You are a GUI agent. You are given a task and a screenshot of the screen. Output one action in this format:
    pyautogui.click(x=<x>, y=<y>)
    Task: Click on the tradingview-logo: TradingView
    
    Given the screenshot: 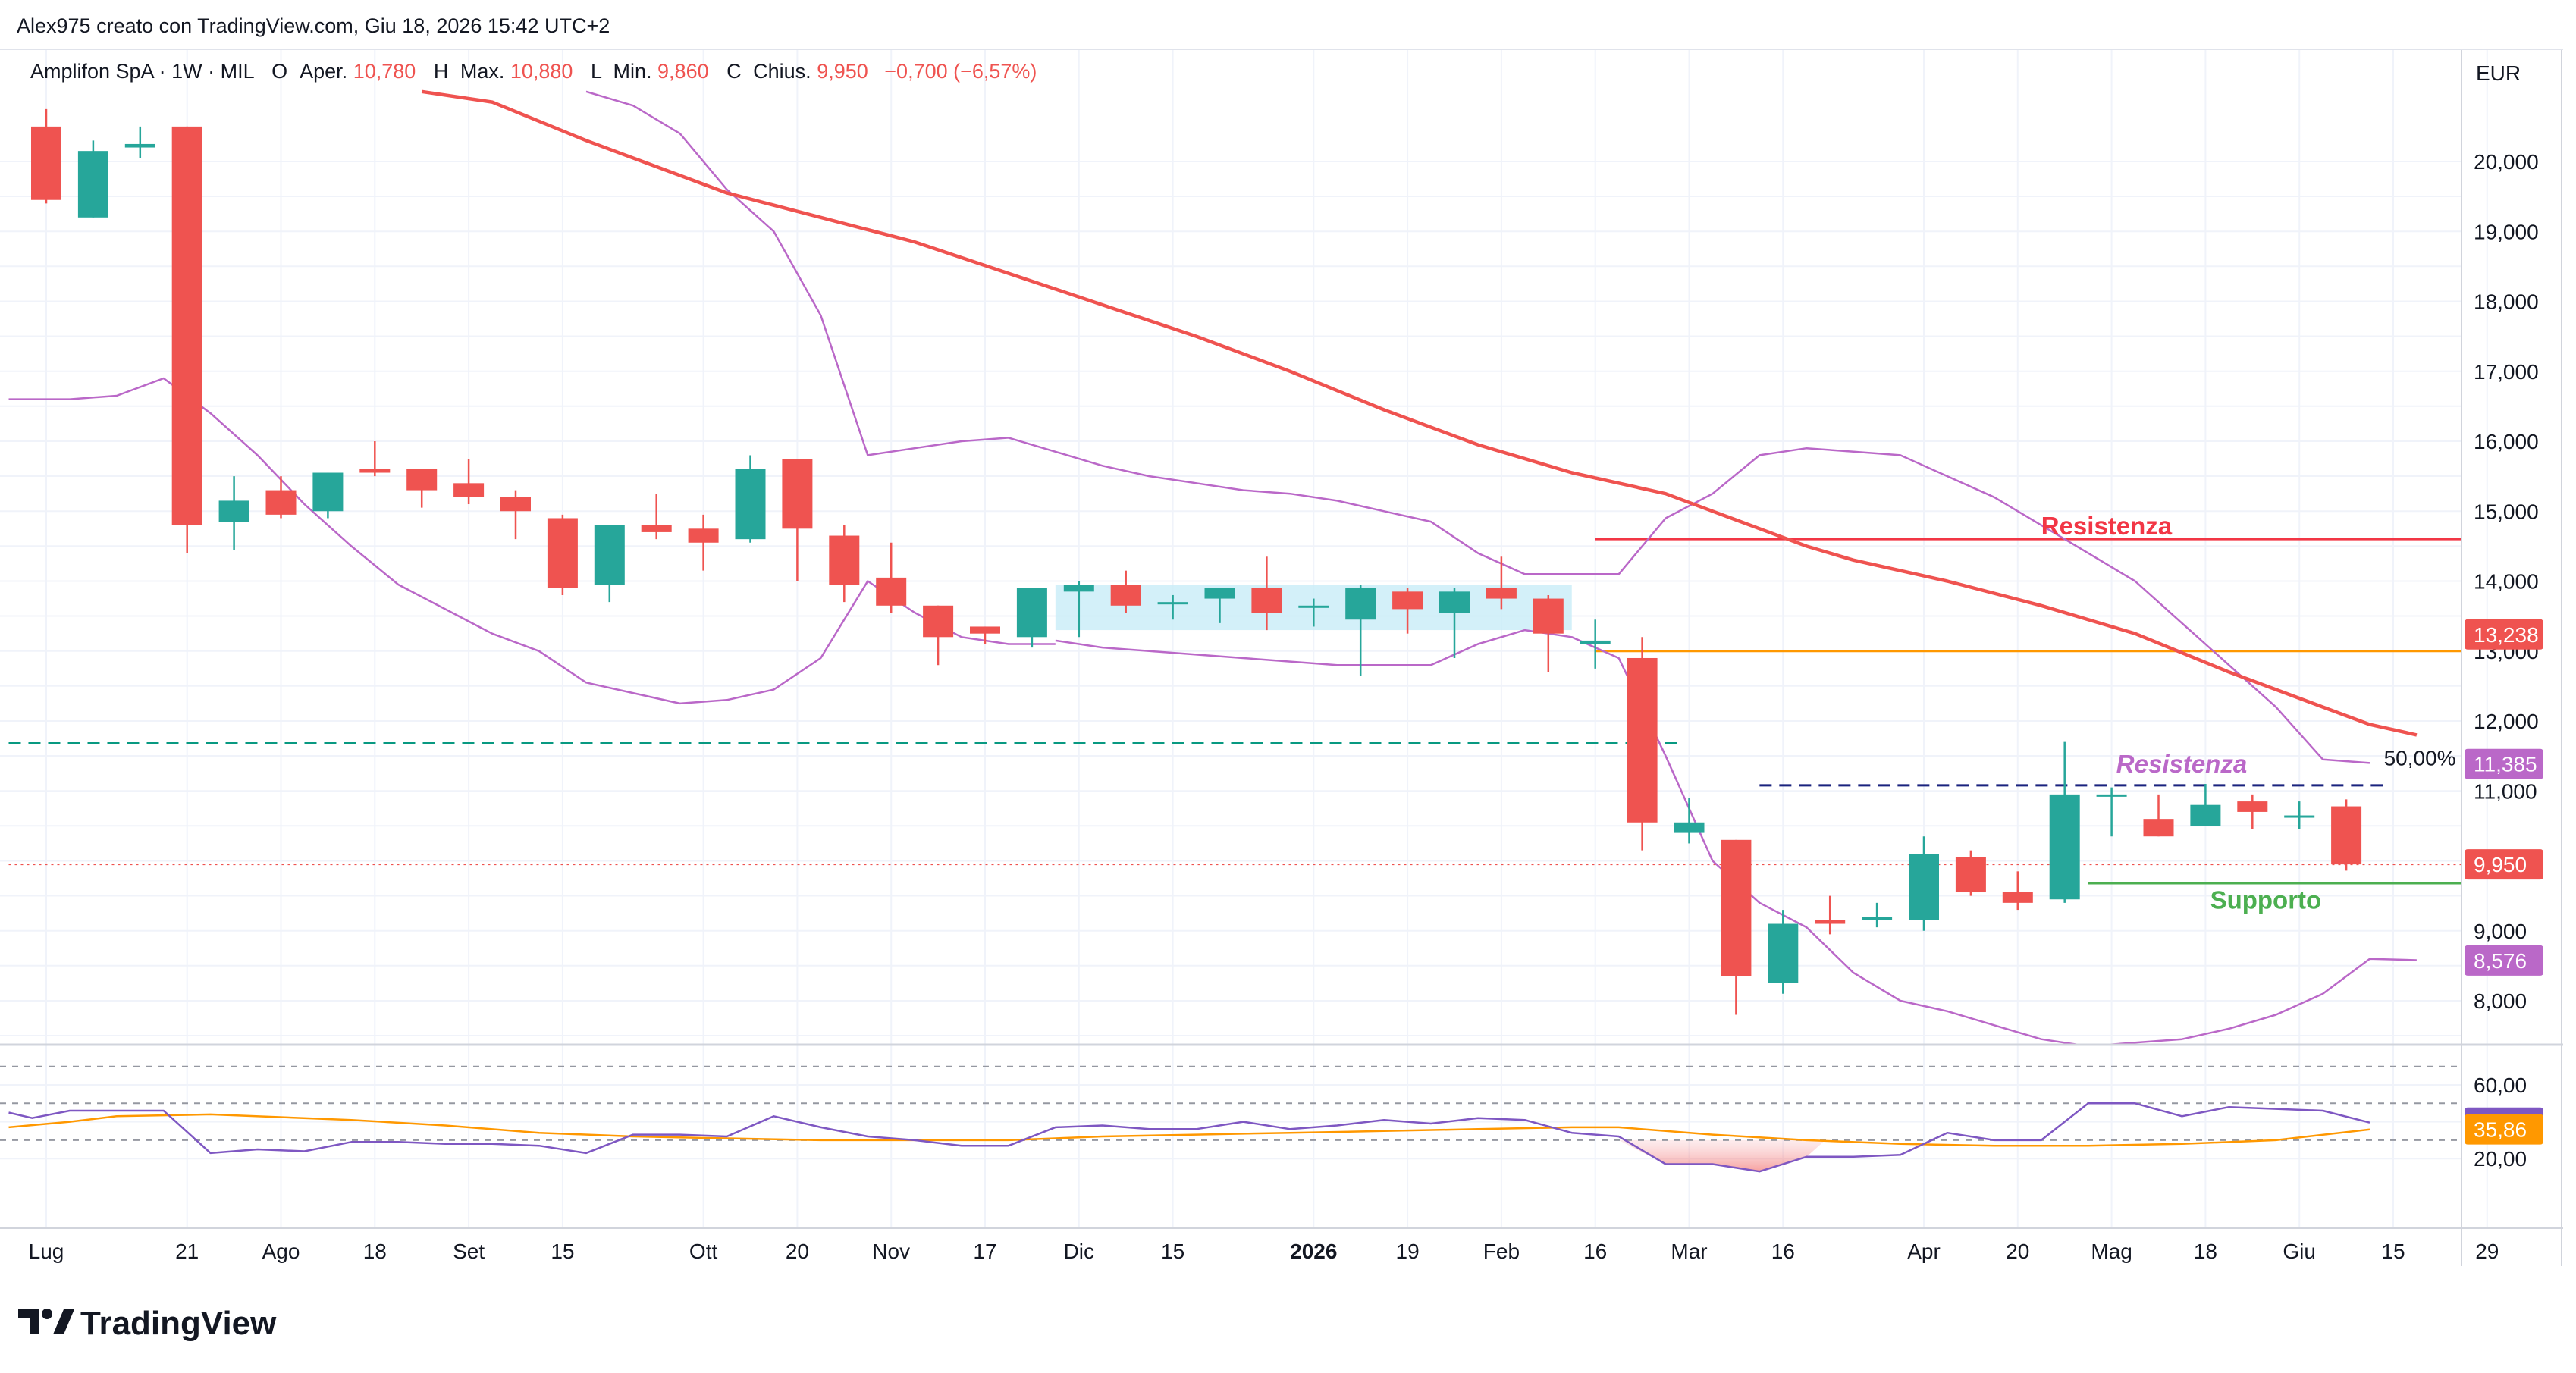 What is the action you would take?
    pyautogui.click(x=147, y=1323)
    